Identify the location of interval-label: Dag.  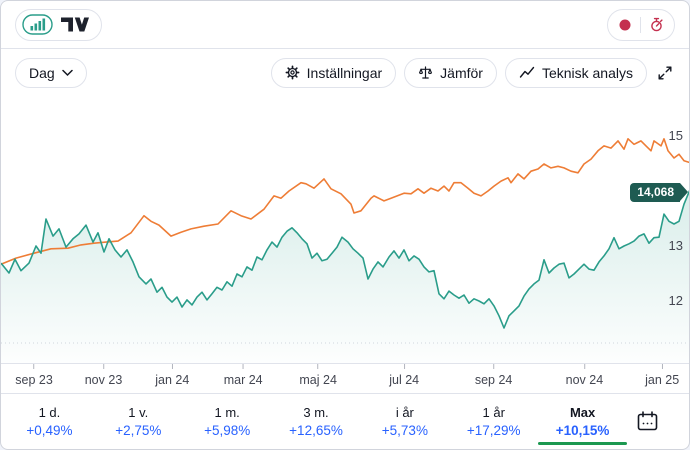
(42, 72).